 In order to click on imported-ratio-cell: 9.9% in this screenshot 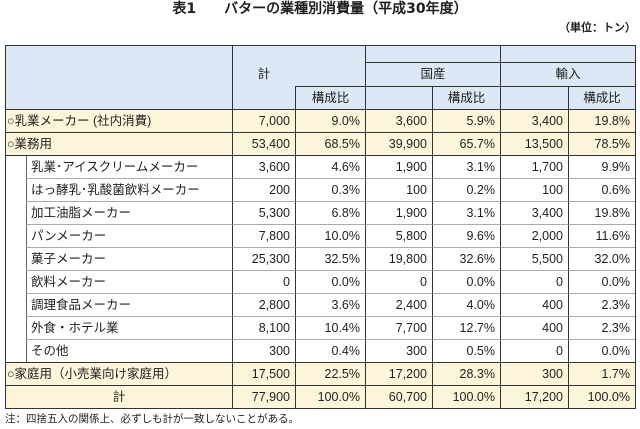, I will do `click(601, 166)`.